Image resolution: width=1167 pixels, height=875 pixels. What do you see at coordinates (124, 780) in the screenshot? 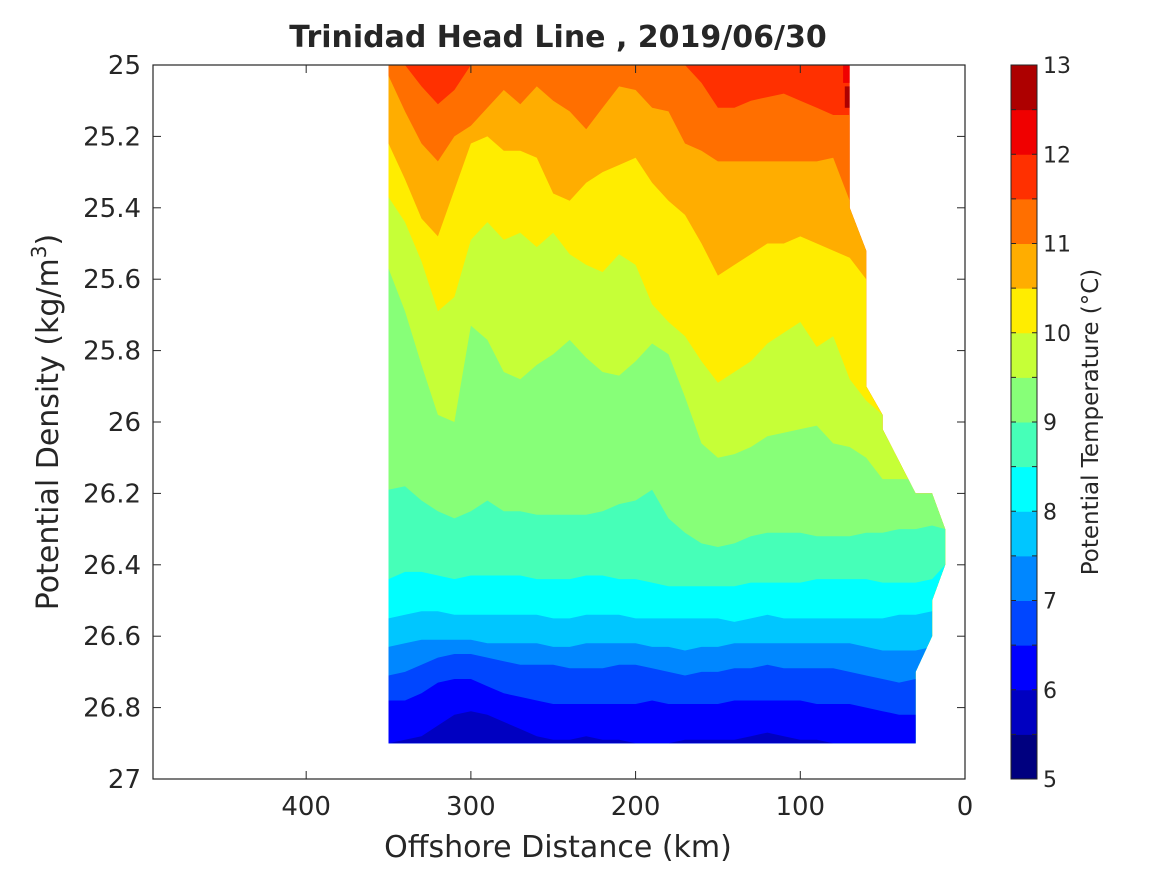
I see `y-tick-label: 27` at bounding box center [124, 780].